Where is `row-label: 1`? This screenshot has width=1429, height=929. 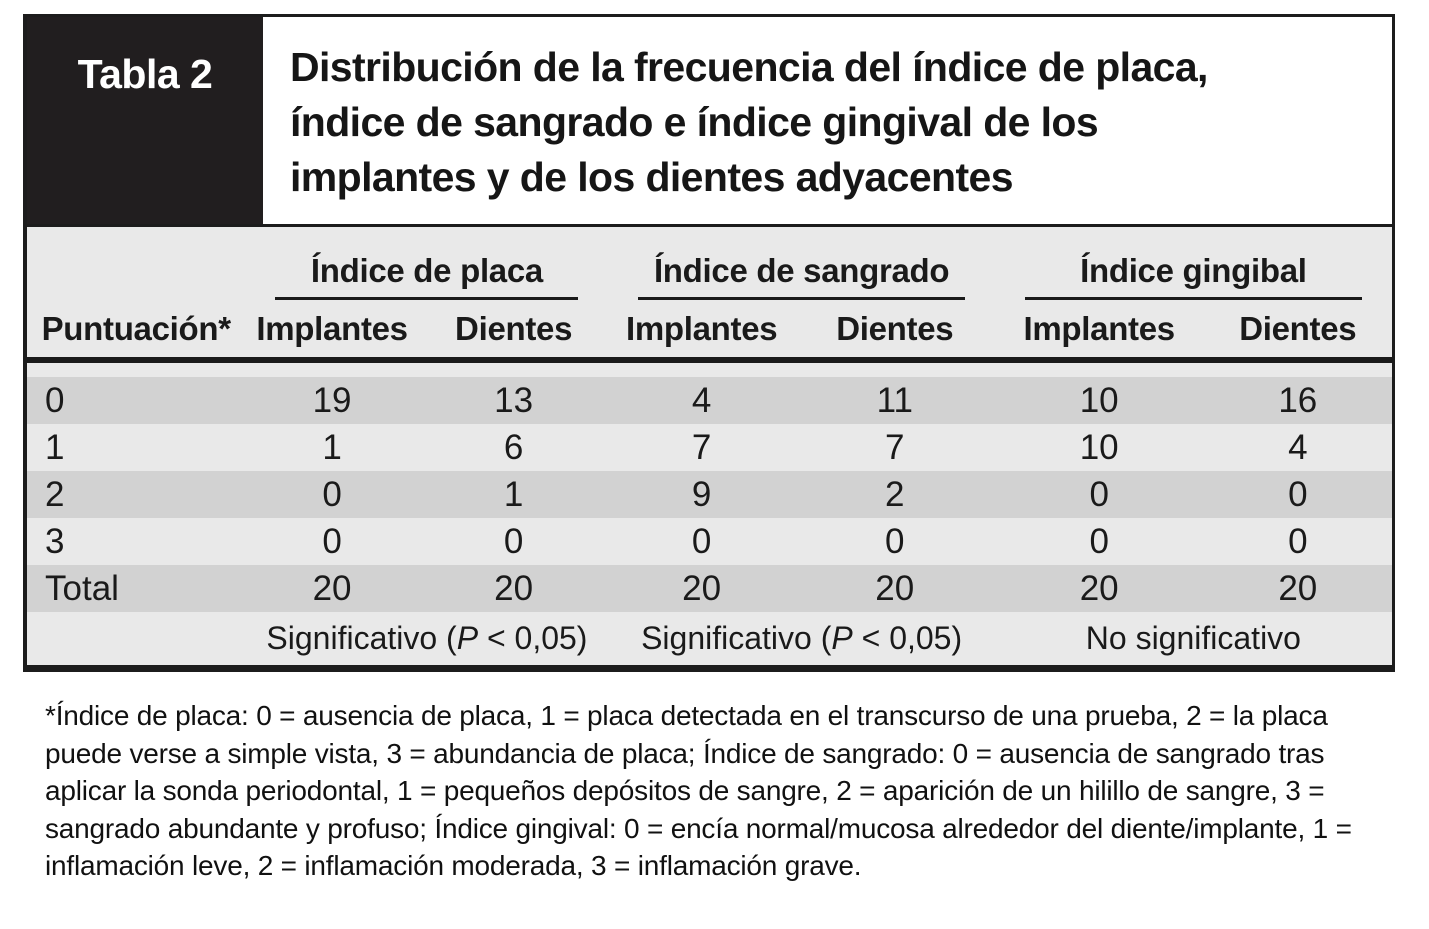 row-label: 1 is located at coordinates (55, 447).